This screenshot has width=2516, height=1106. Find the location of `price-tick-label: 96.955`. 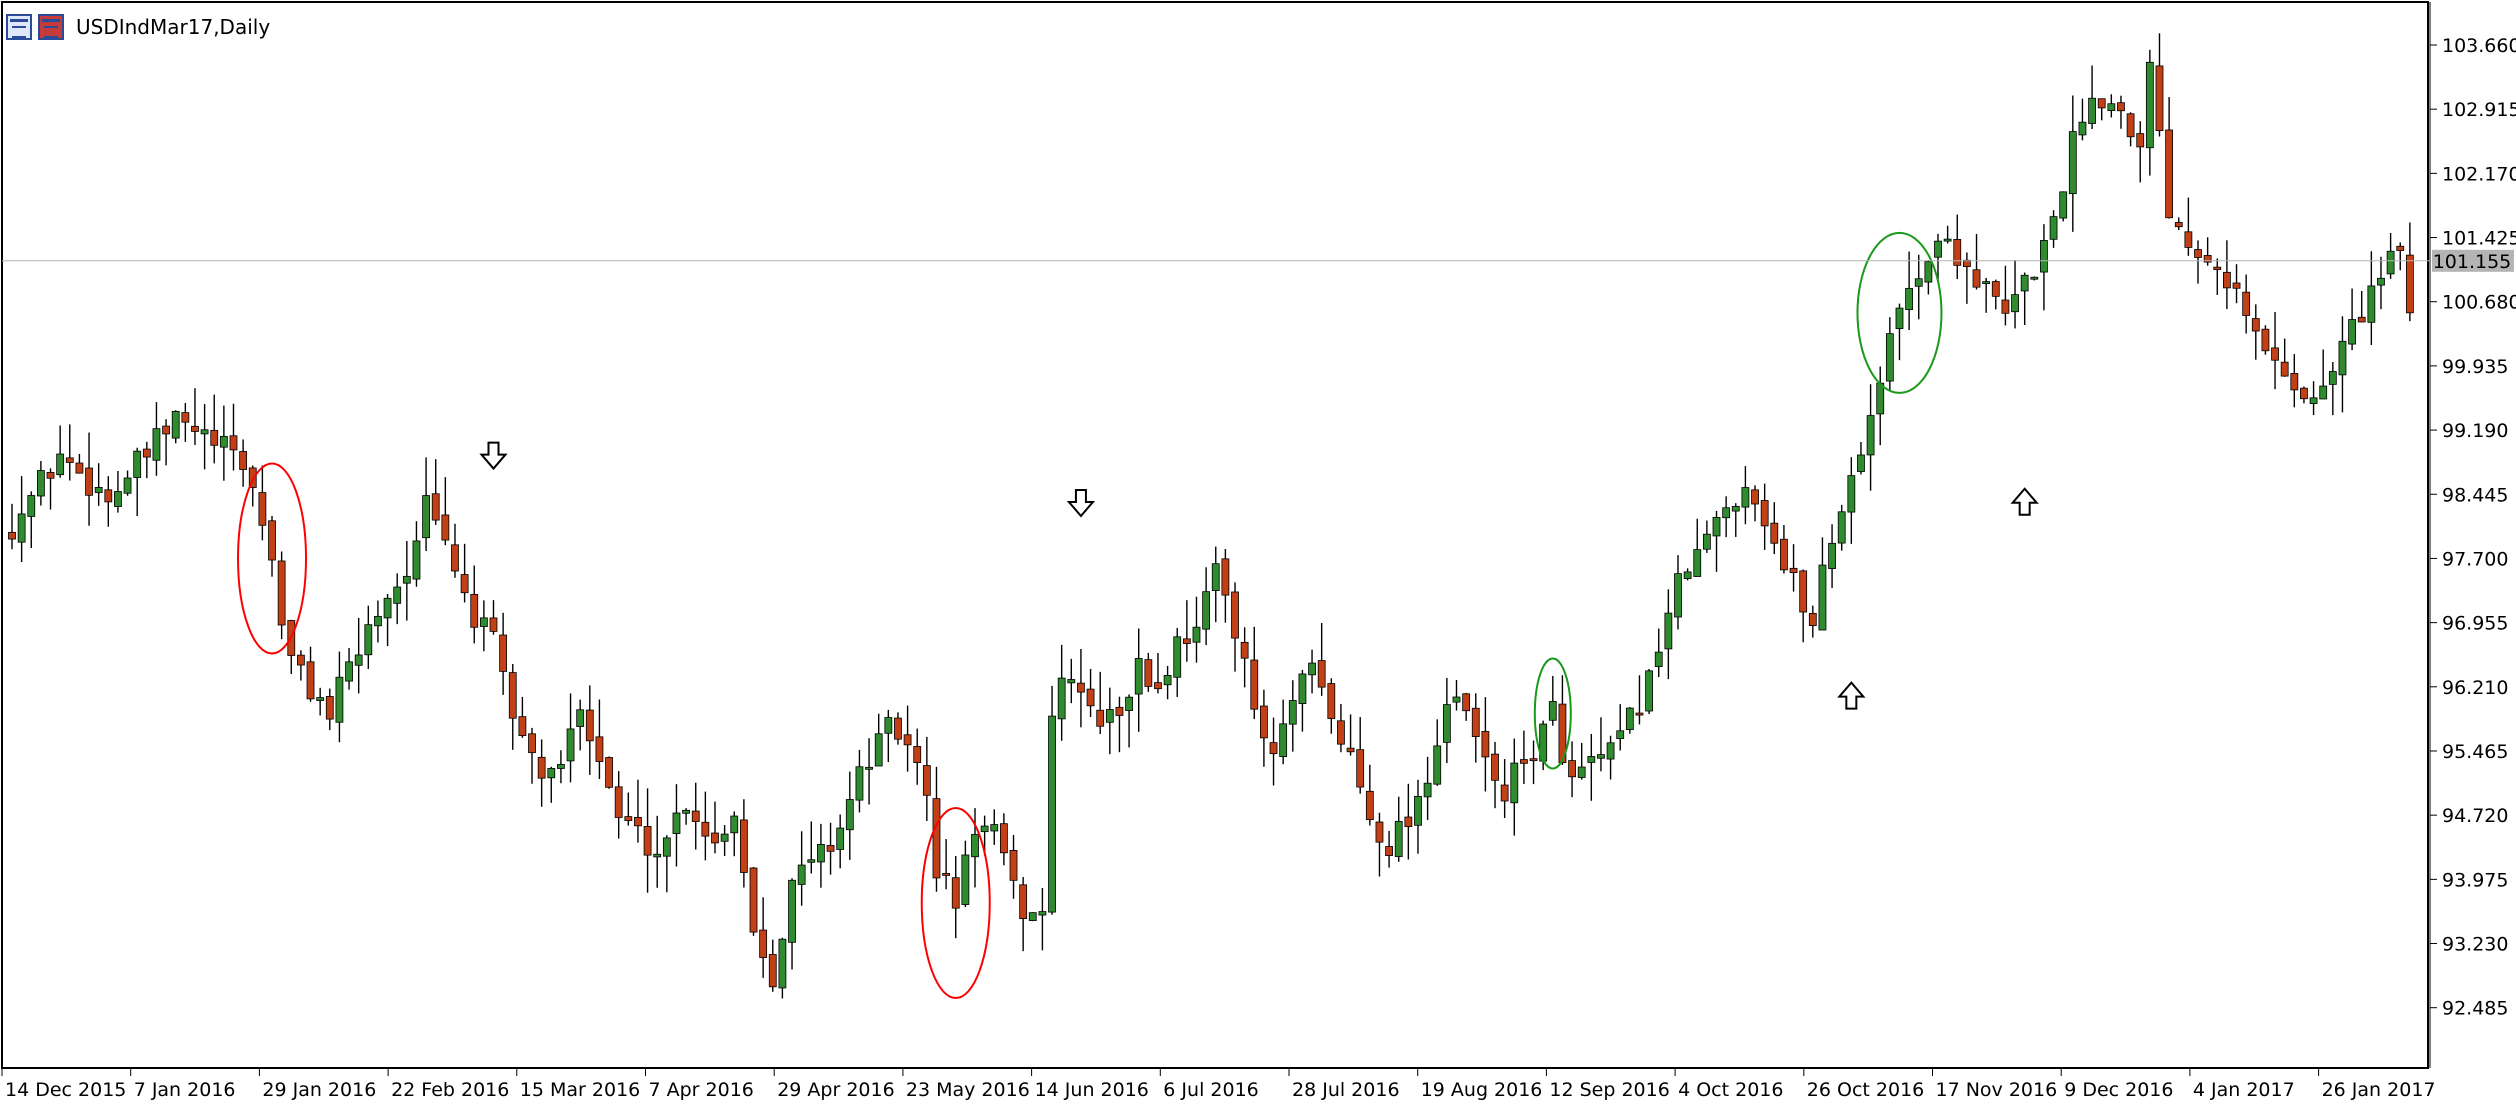

price-tick-label: 96.955 is located at coordinates (2475, 624).